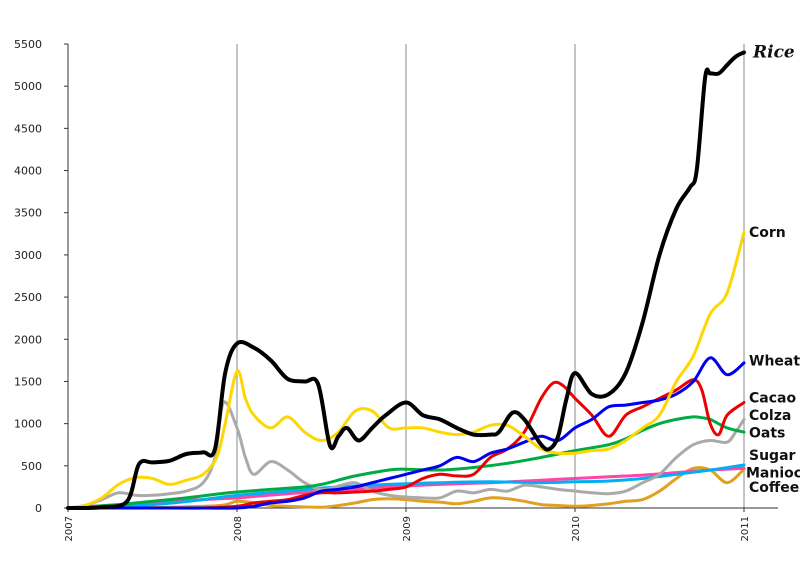 This screenshot has height=581, width=800. I want to click on series-line-colza, so click(406, 462).